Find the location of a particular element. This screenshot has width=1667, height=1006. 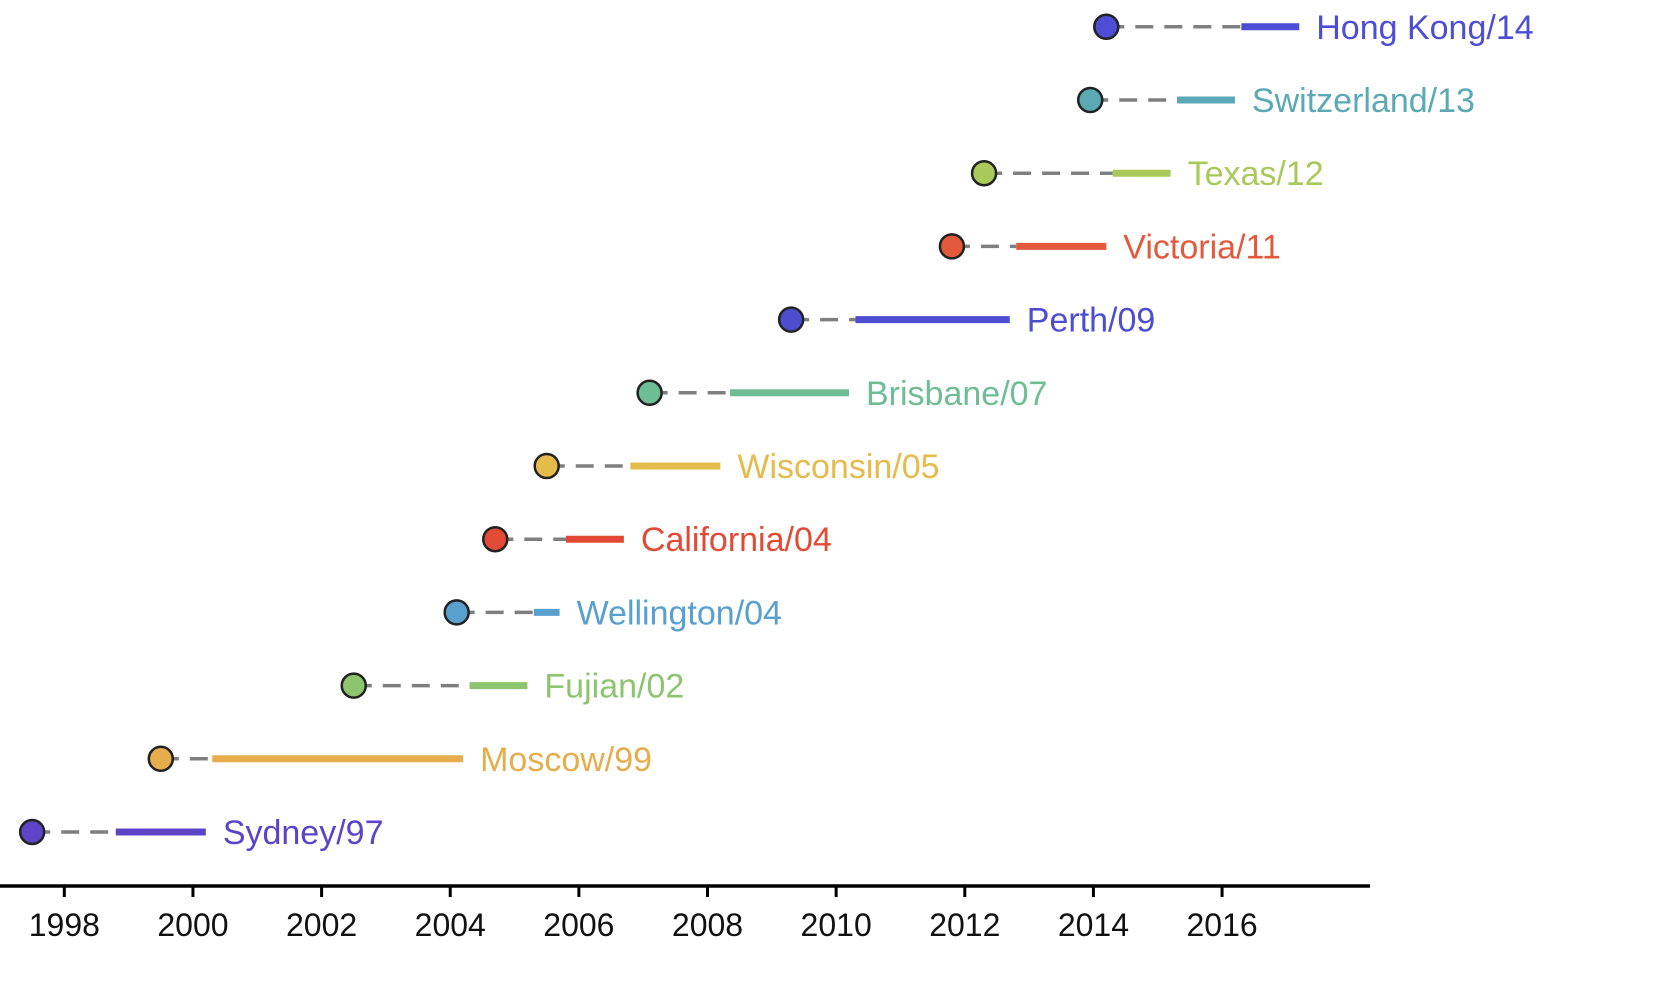

strain-label: Victoria/11 is located at coordinates (1202, 247).